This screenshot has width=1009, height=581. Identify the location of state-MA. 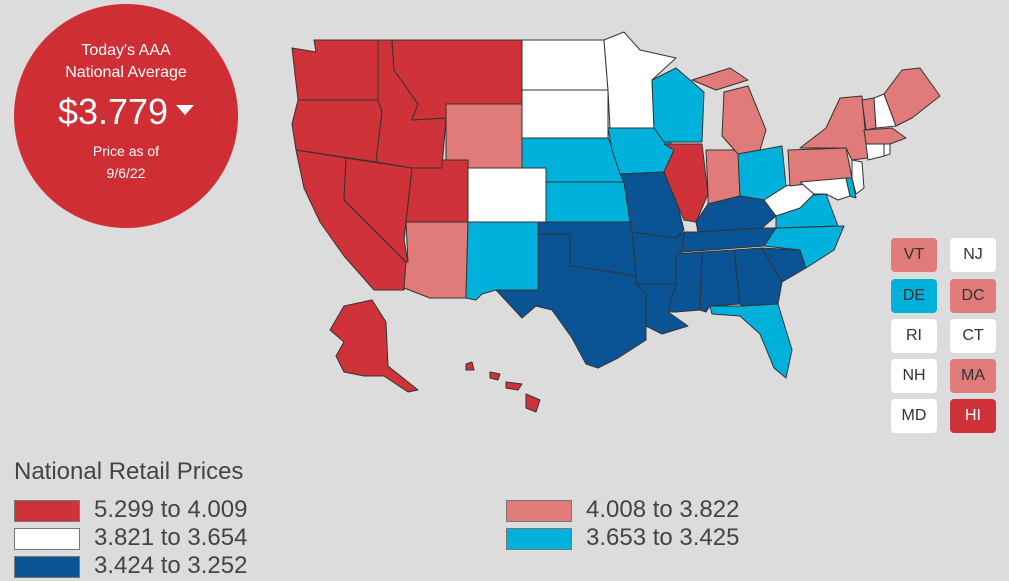
(885, 136).